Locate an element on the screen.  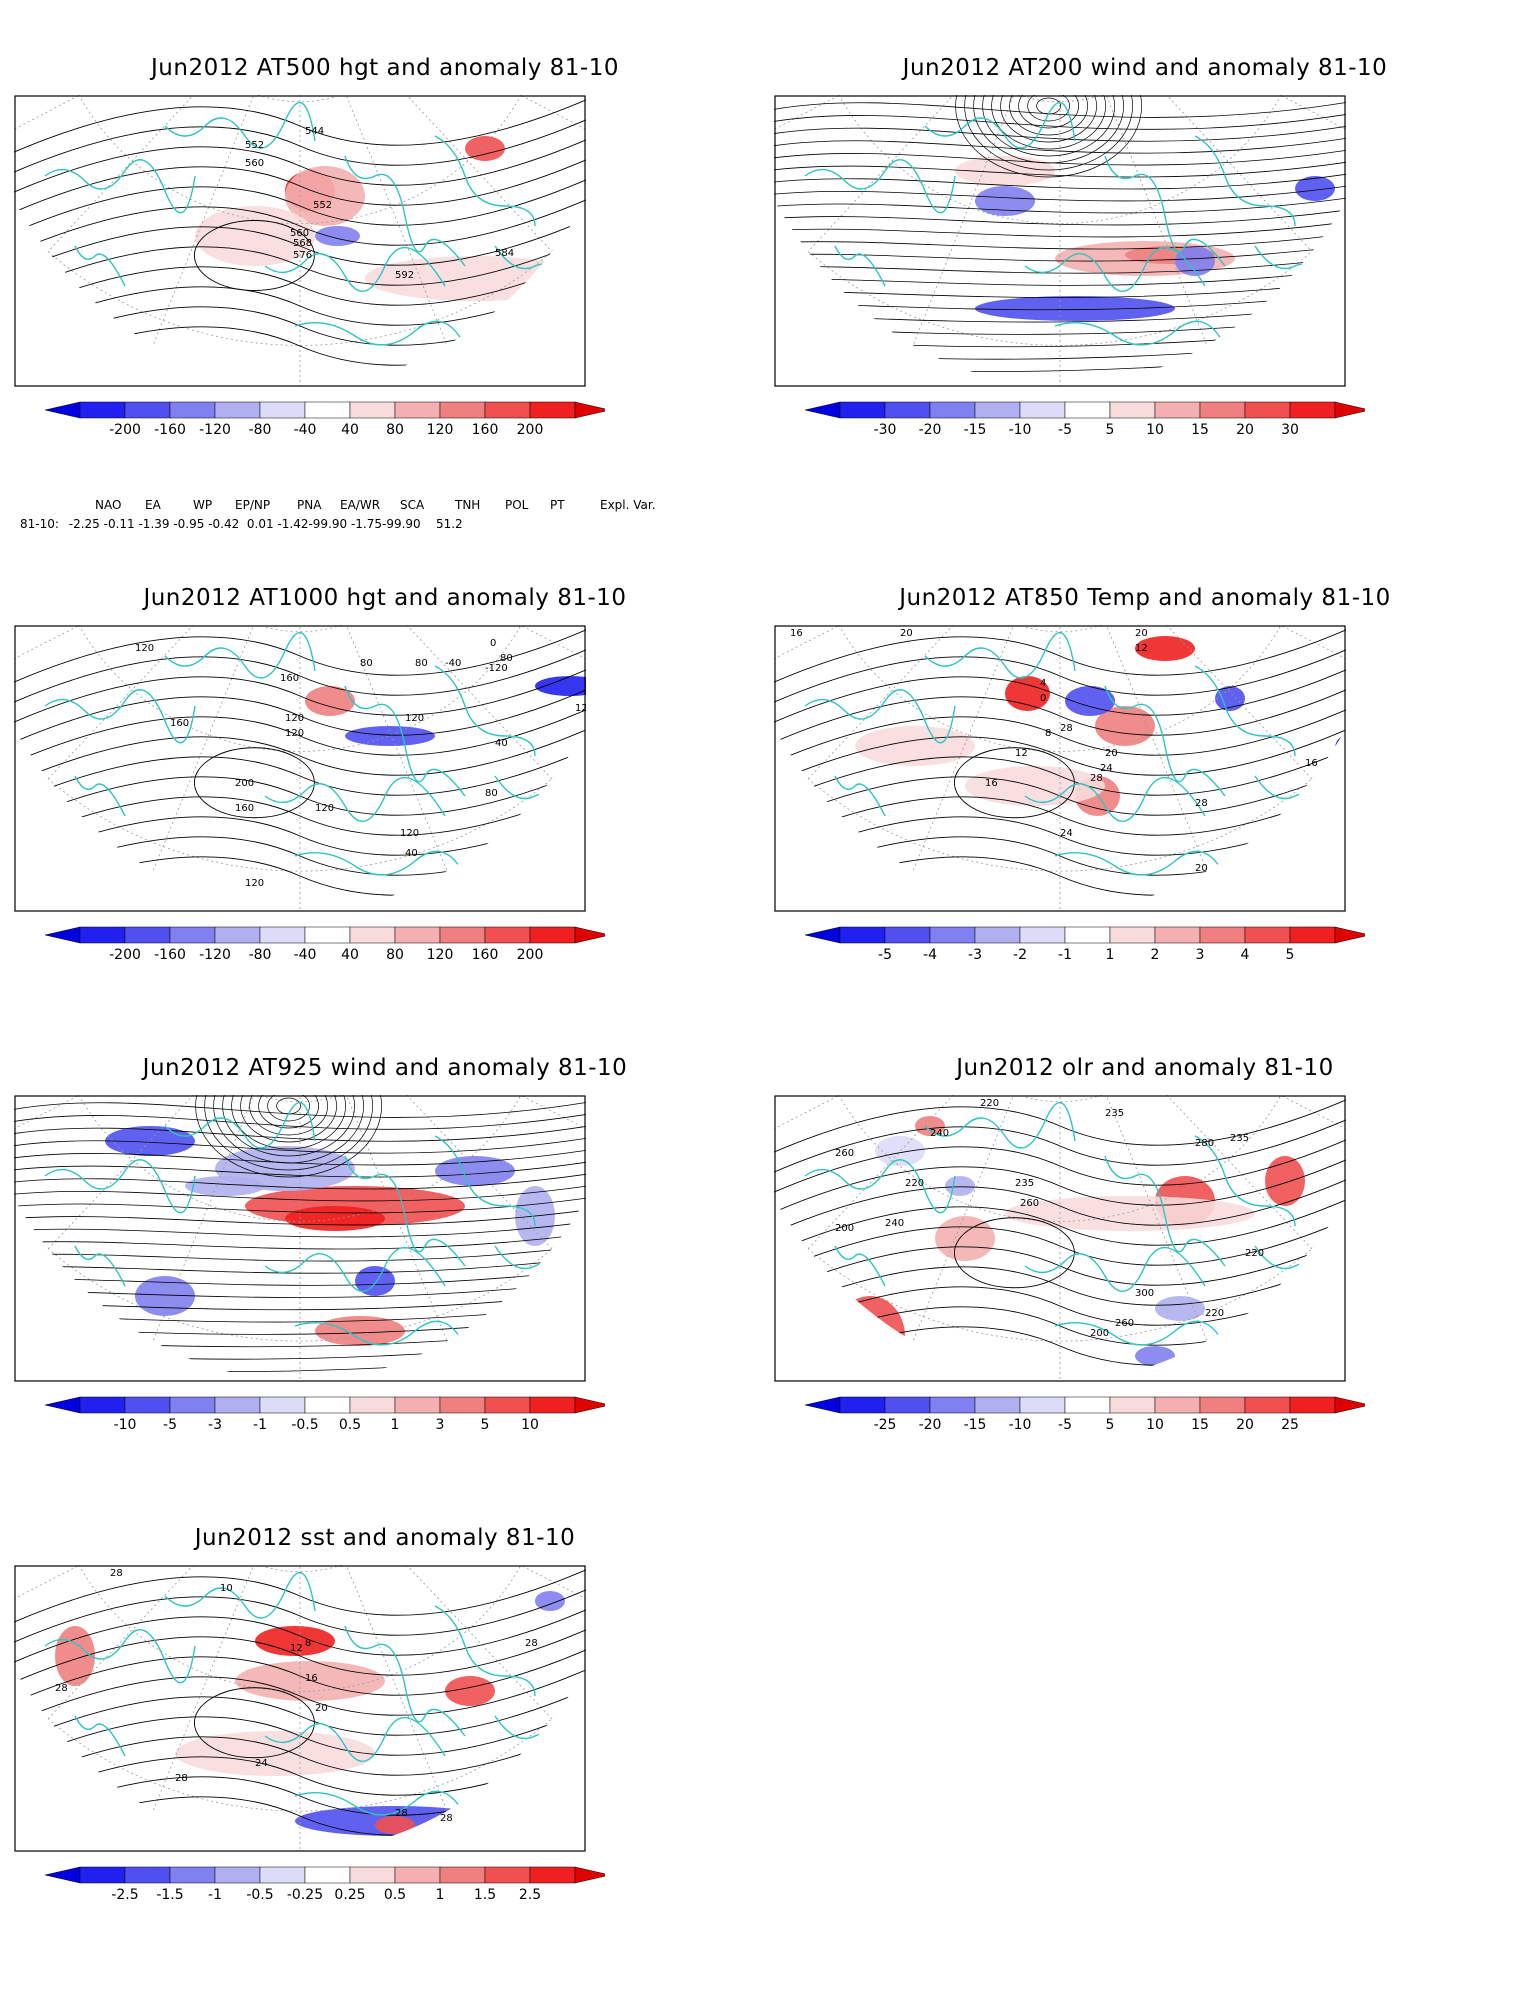
colorbar-tick-label: -80 is located at coordinates (260, 955).